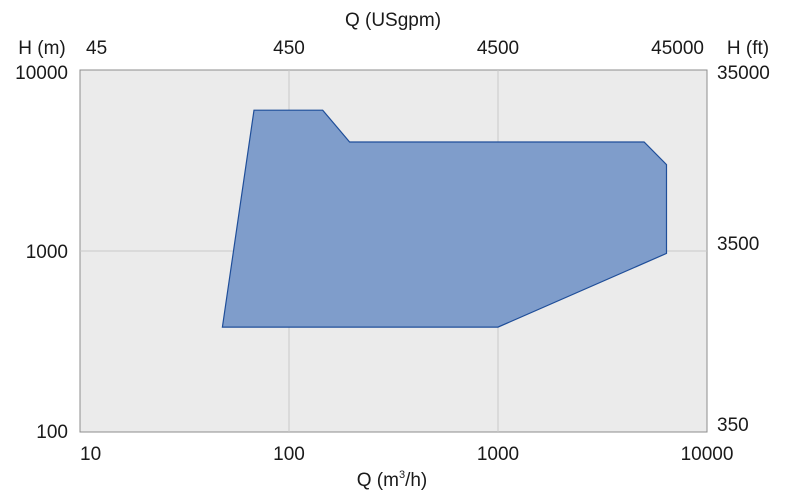 This screenshot has height=493, width=785. Describe the element at coordinates (498, 48) in the screenshot. I see `x-tick-label-top-2: 4500` at that location.